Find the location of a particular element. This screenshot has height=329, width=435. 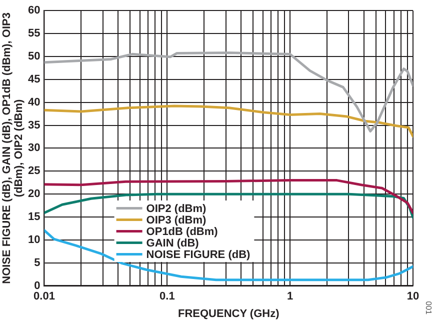

legend-label: GAIN (dB) is located at coordinates (173, 243).